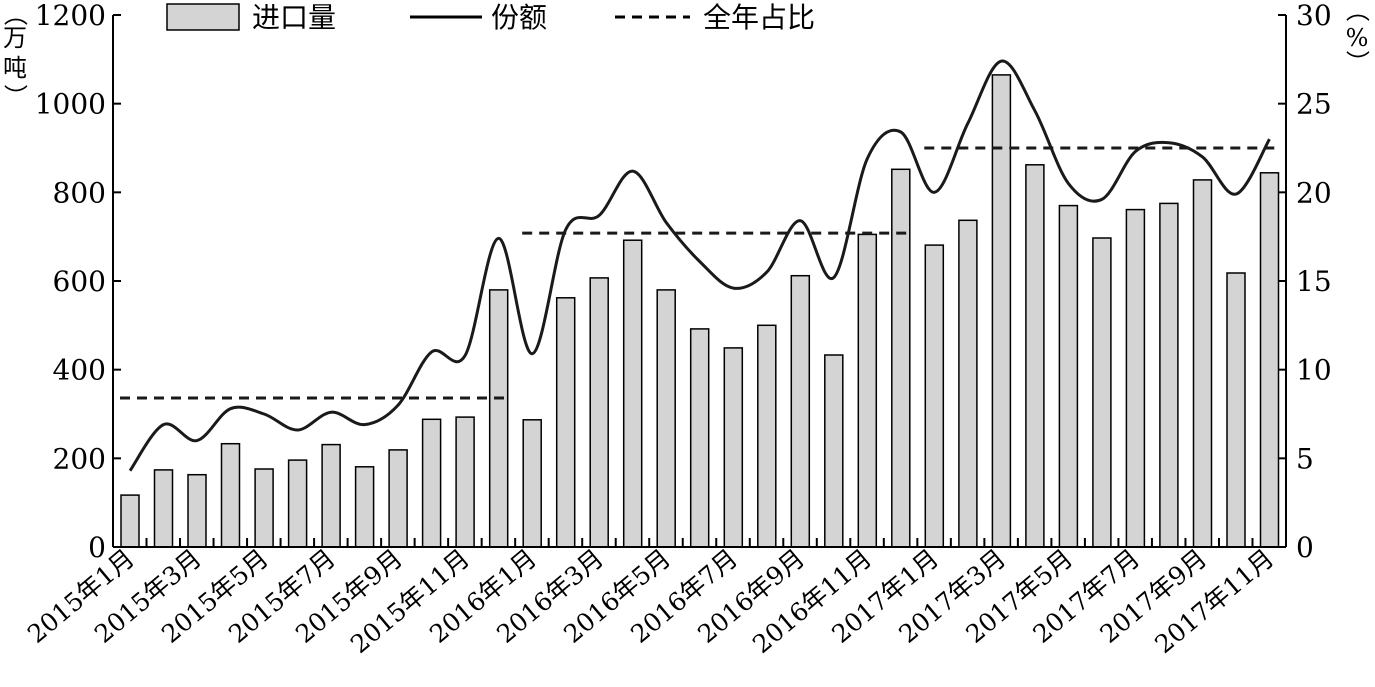  What do you see at coordinates (70, 16) in the screenshot?
I see `y-left-tick-label: 1200` at bounding box center [70, 16].